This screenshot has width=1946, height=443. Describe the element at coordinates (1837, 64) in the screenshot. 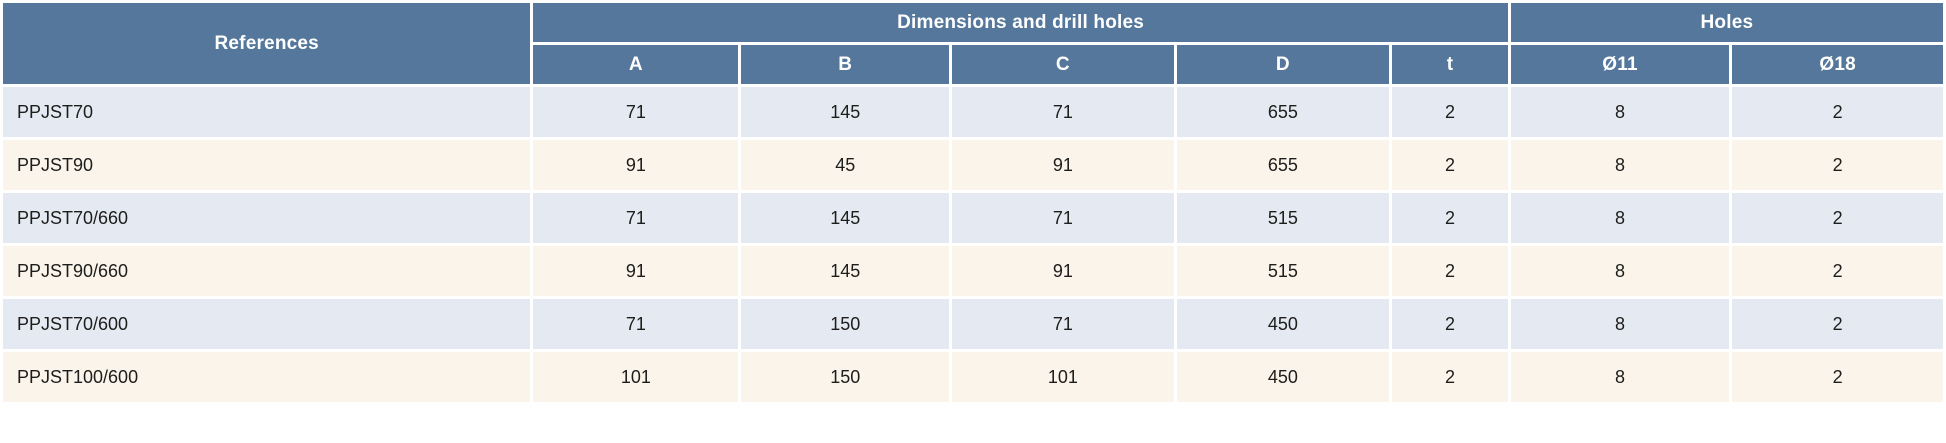

I see `column-header-o18: Ø18` at that location.